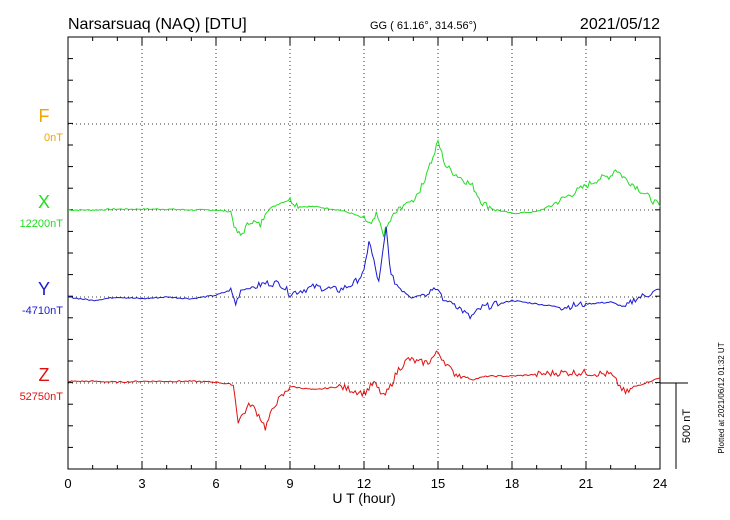 Image resolution: width=730 pixels, height=520 pixels. What do you see at coordinates (438, 483) in the screenshot?
I see `x-tick-label: 15` at bounding box center [438, 483].